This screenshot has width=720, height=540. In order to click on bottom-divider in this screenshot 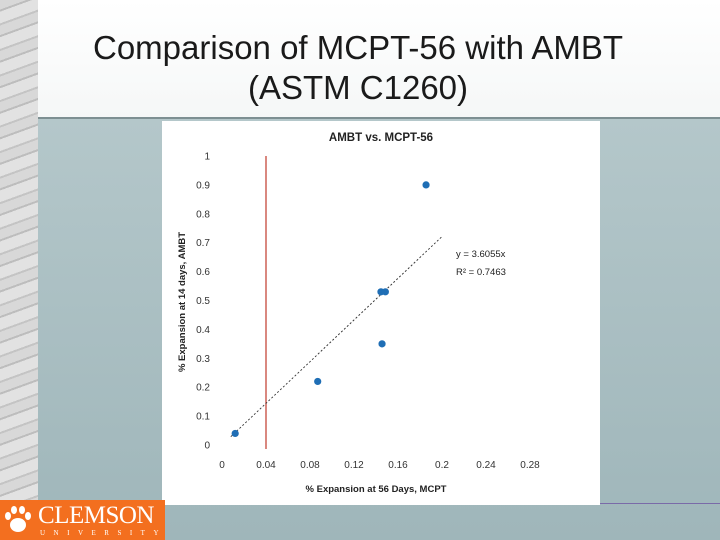, I will do `click(660, 503)`.